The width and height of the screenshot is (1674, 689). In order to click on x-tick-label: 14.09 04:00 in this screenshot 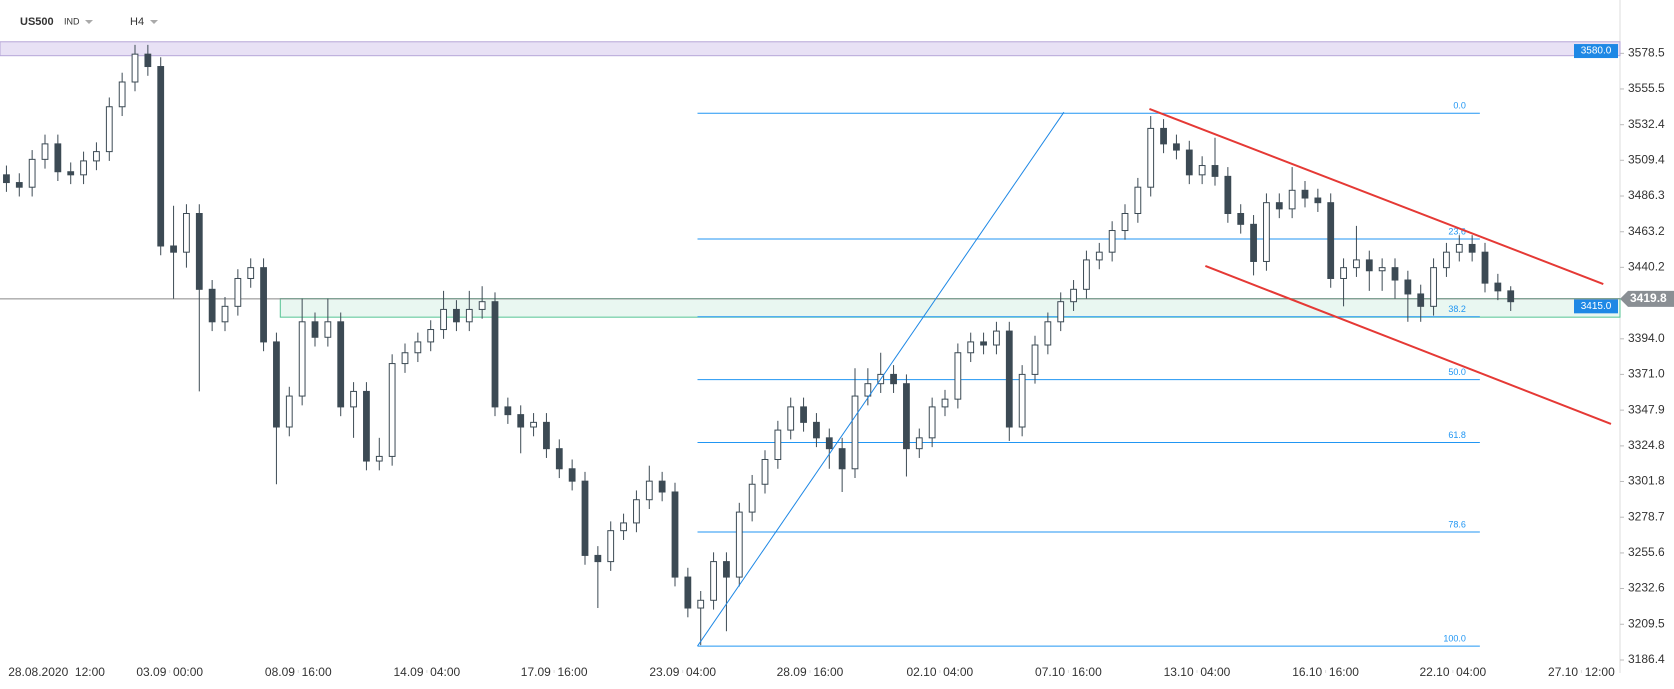, I will do `click(426, 672)`.